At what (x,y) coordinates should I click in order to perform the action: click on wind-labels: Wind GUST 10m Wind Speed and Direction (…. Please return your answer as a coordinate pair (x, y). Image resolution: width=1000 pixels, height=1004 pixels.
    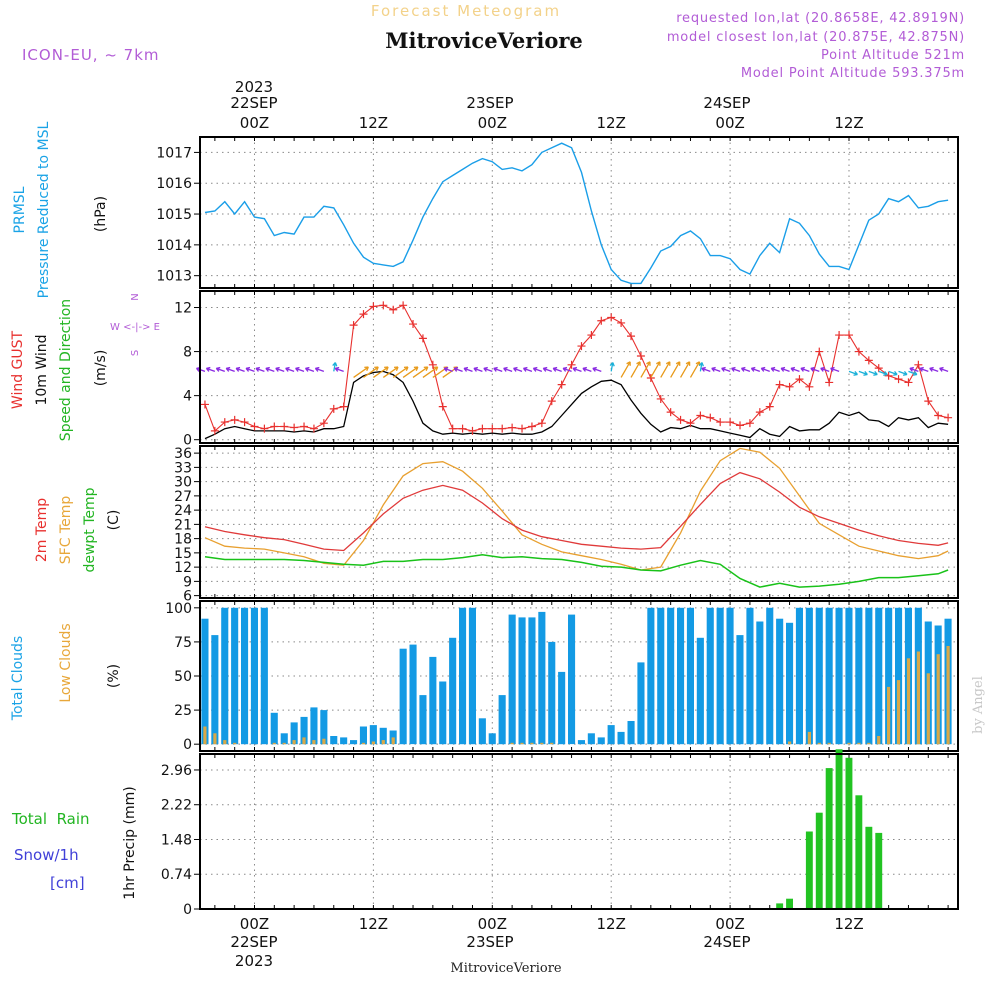
    Looking at the image, I should click on (85, 367).